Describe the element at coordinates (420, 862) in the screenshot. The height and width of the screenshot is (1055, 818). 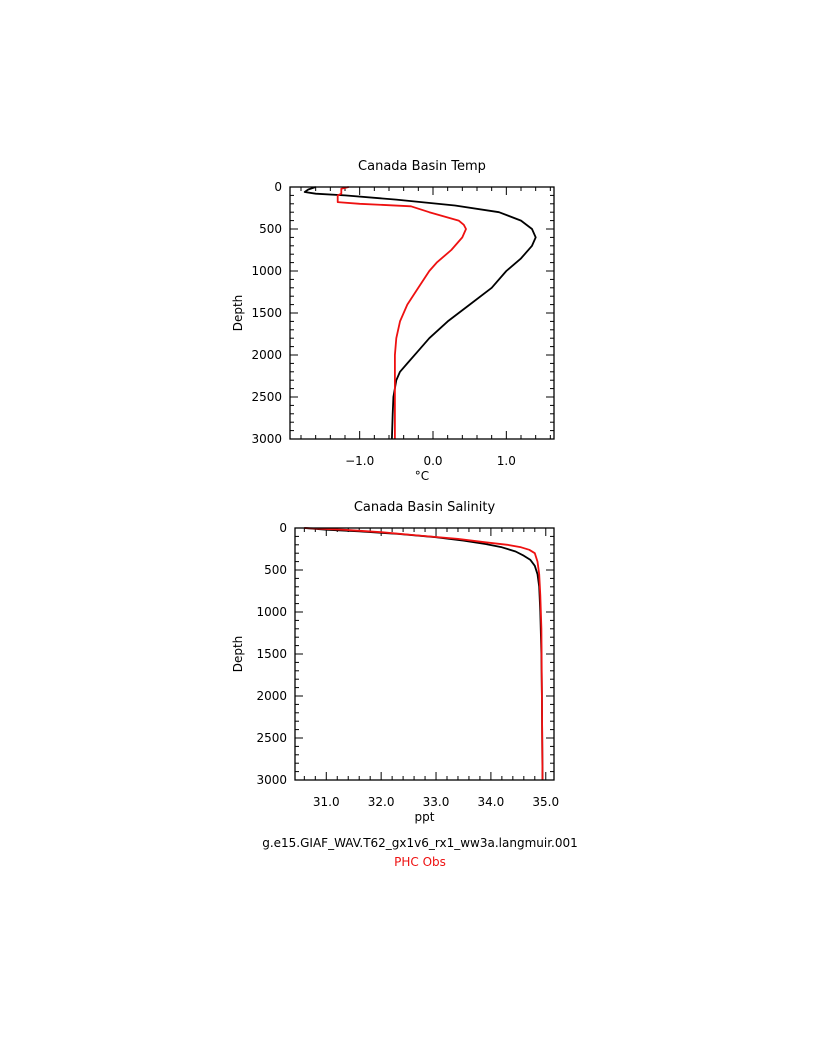
I see `obs-legend-label: PHC Obs` at that location.